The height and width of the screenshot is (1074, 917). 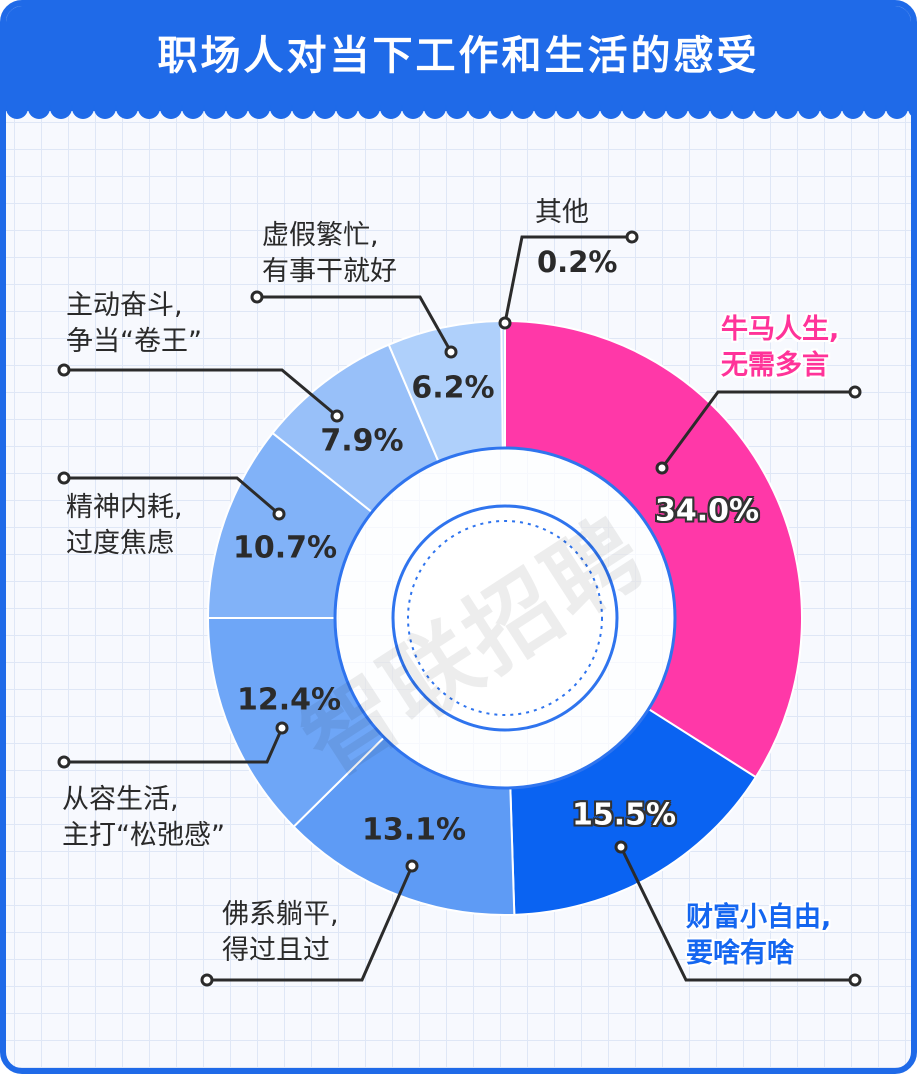 I want to click on value-label-slice-7: 0.2%, so click(x=577, y=262).